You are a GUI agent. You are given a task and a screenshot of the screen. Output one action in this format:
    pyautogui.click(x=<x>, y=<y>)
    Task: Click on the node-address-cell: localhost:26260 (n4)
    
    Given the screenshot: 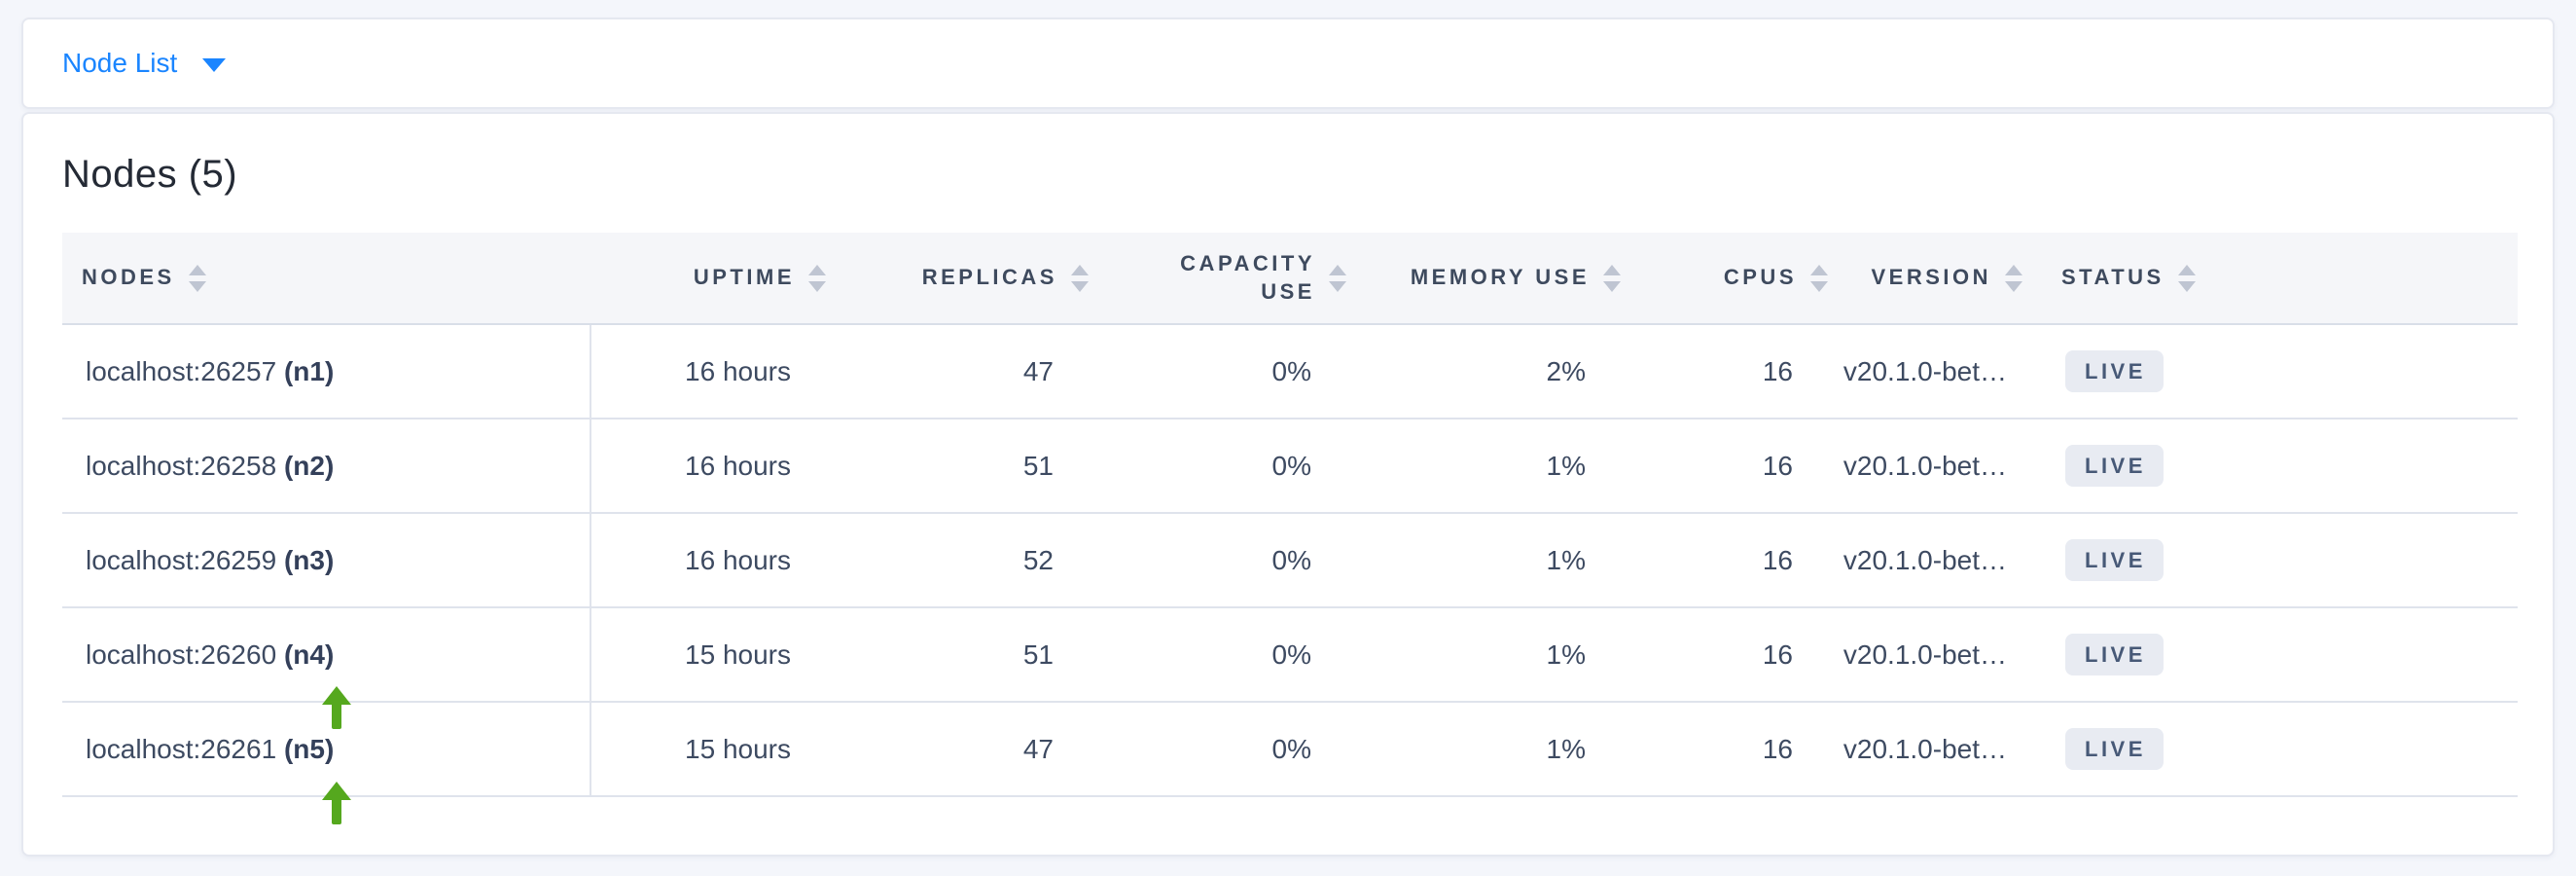 What is the action you would take?
    pyautogui.click(x=326, y=655)
    